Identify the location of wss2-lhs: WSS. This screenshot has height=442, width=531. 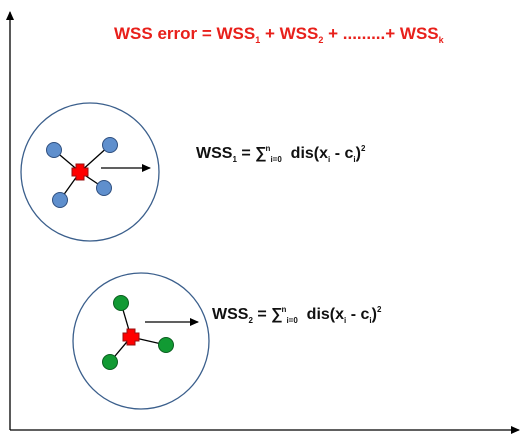
(230, 314).